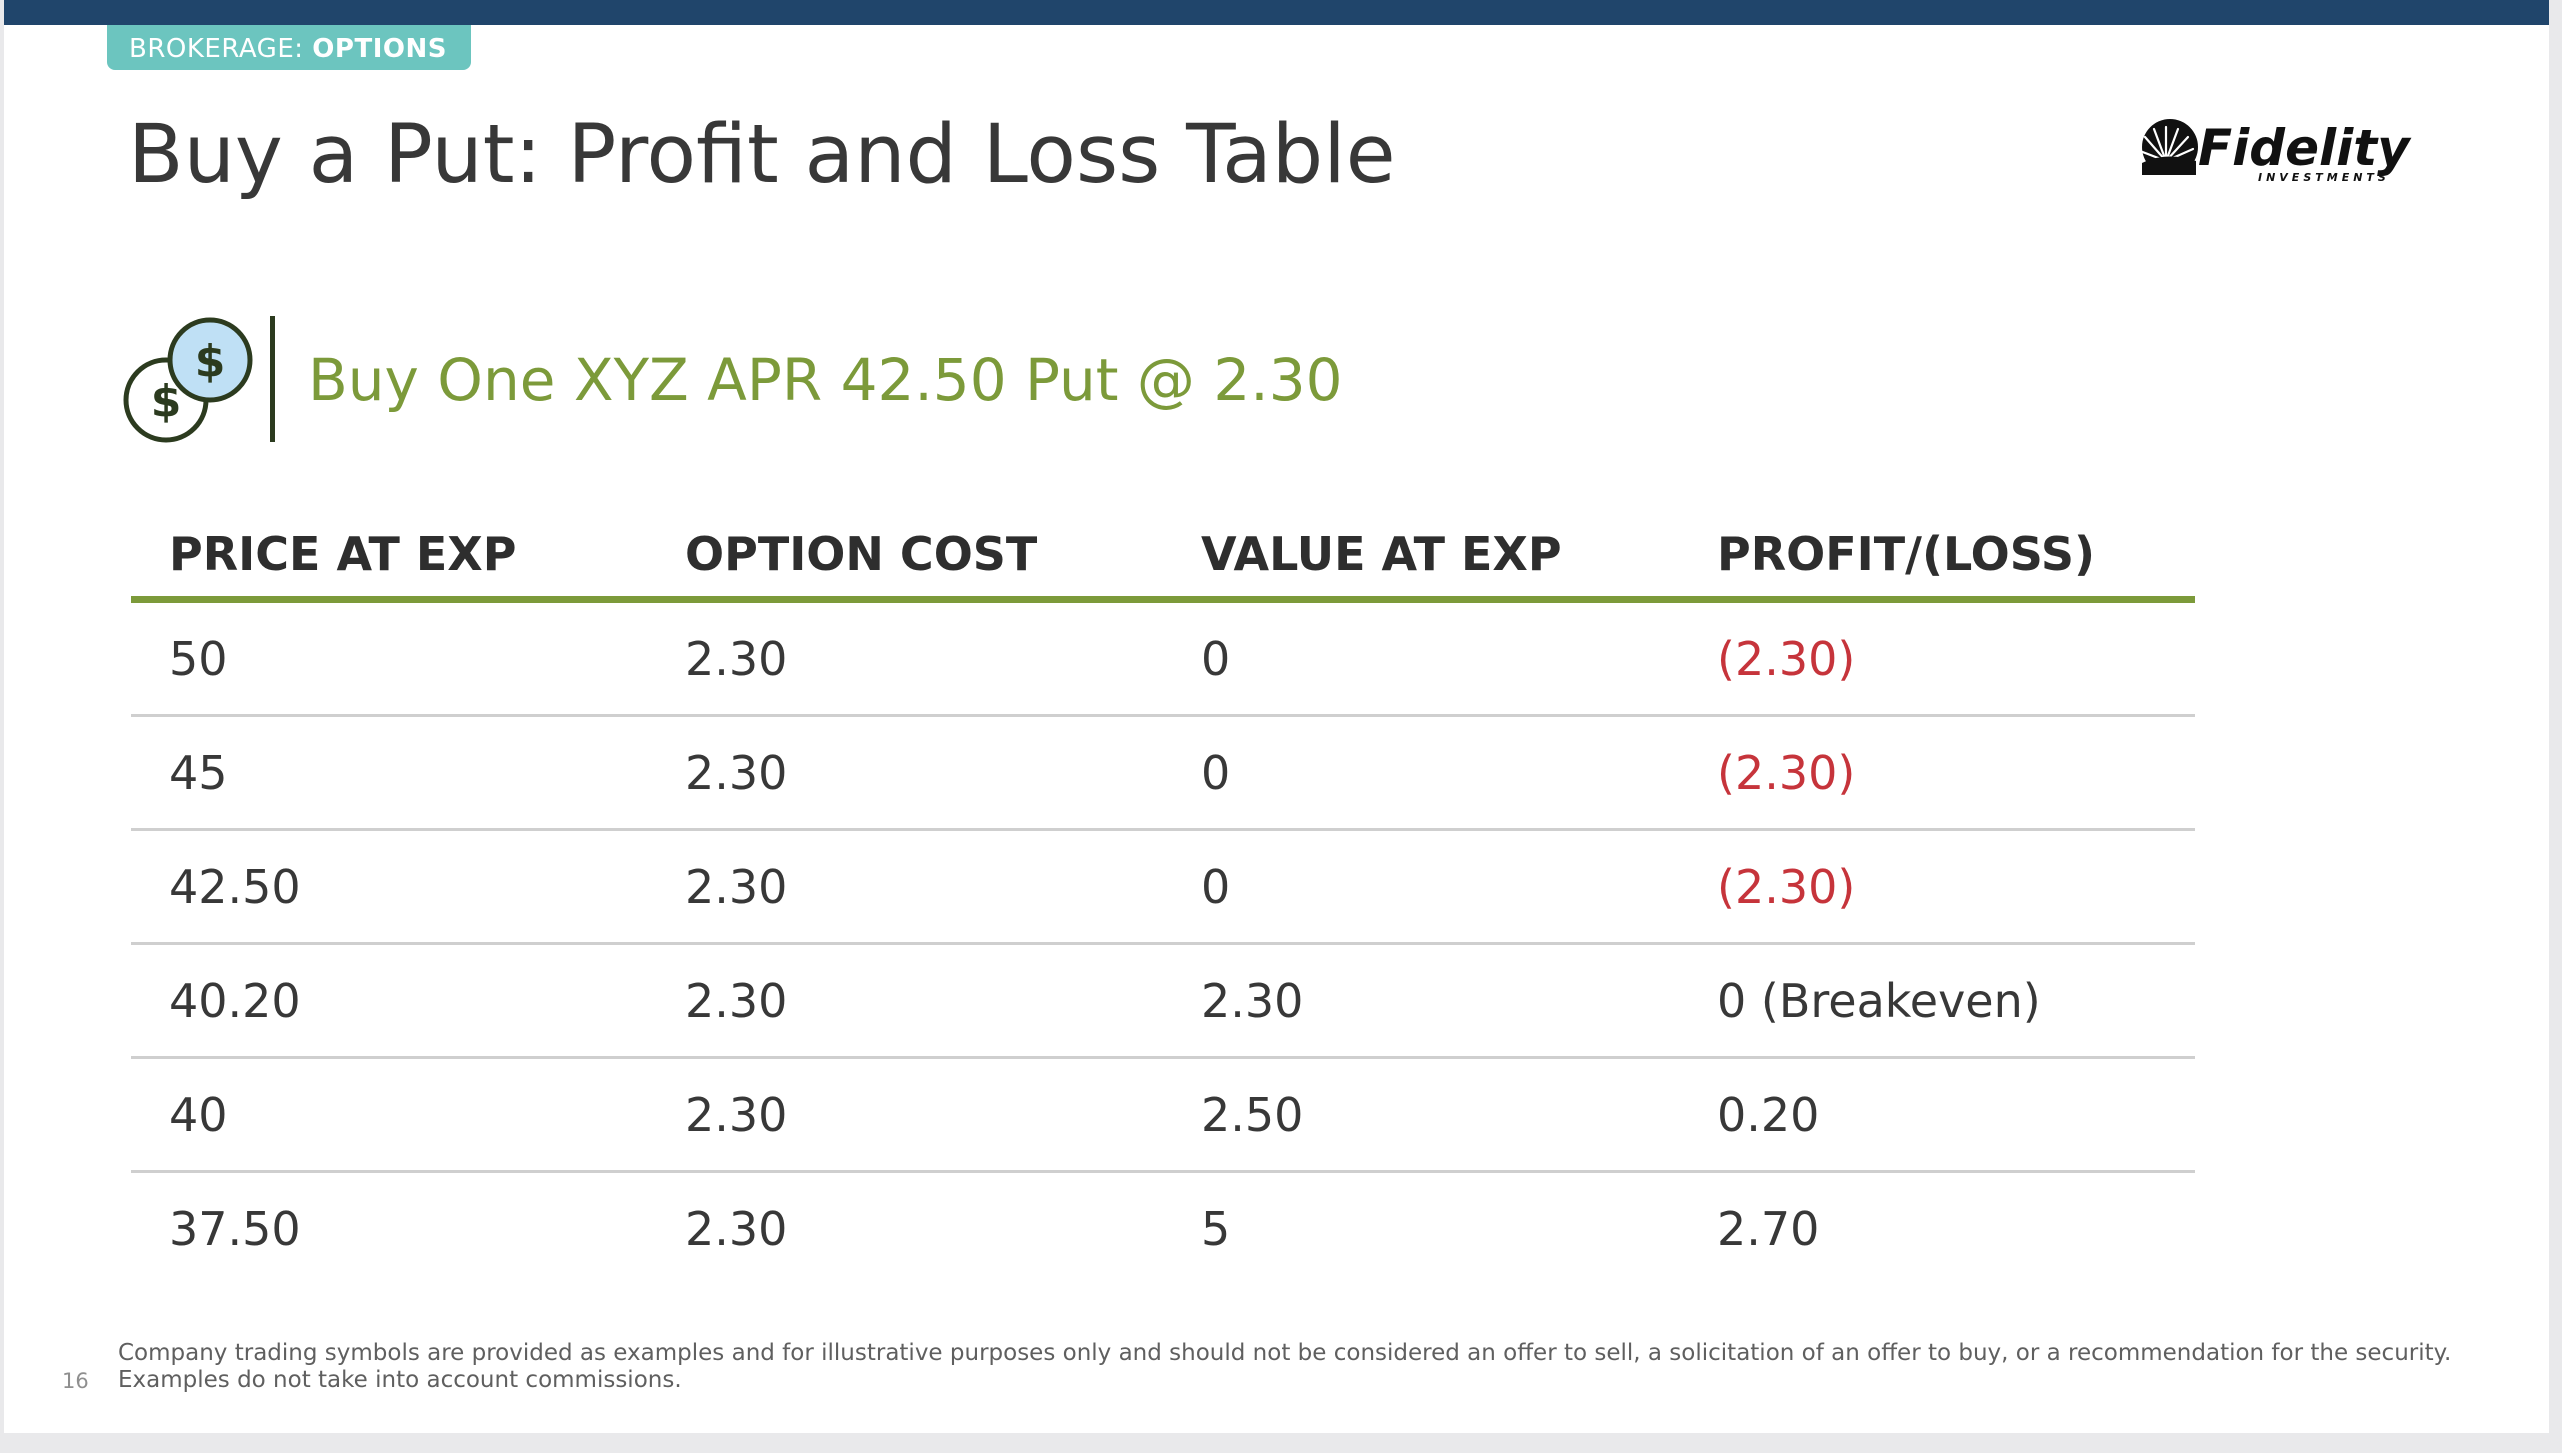 This screenshot has width=2562, height=1453. I want to click on cell-value-at-exp: 2.50, so click(1421, 1115).